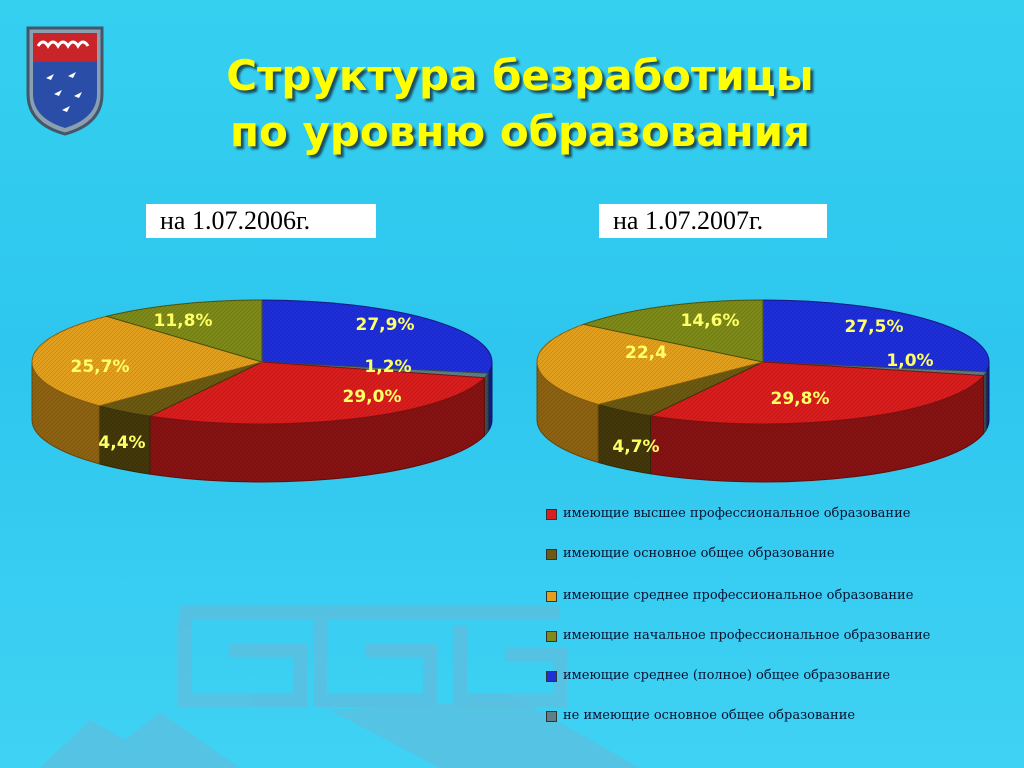  I want to click on data-label-higher_prof: 29,0%, so click(372, 397).